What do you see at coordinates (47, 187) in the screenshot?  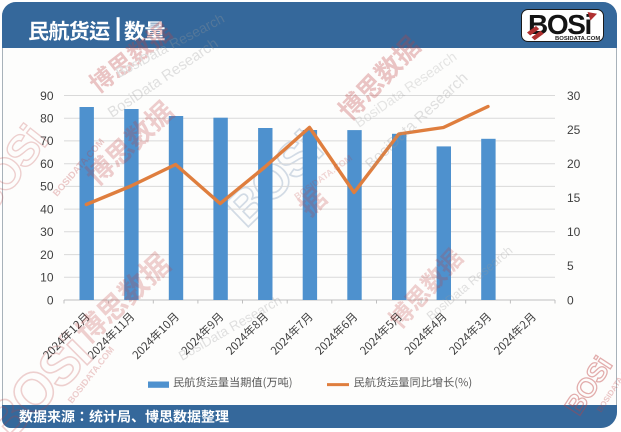 I see `svg-text: 50` at bounding box center [47, 187].